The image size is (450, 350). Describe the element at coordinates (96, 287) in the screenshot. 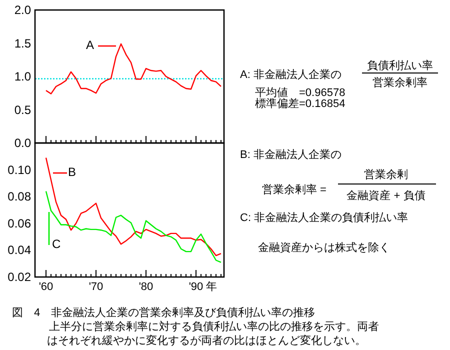

I see `x-tick-label: '70` at that location.